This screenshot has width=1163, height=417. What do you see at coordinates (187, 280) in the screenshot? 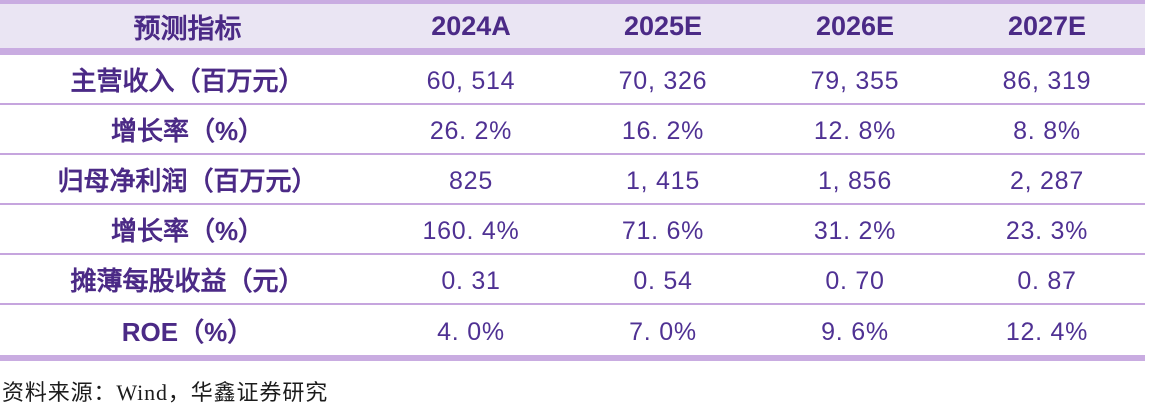
I see `row-label: 摊薄每股收益（元）` at bounding box center [187, 280].